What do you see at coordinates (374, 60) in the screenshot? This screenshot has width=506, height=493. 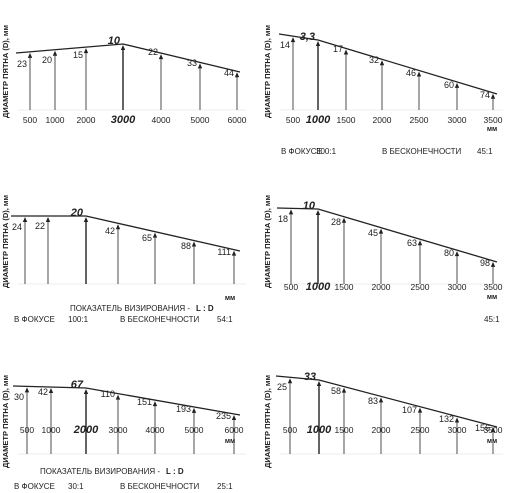 I see `spot-value: 32` at bounding box center [374, 60].